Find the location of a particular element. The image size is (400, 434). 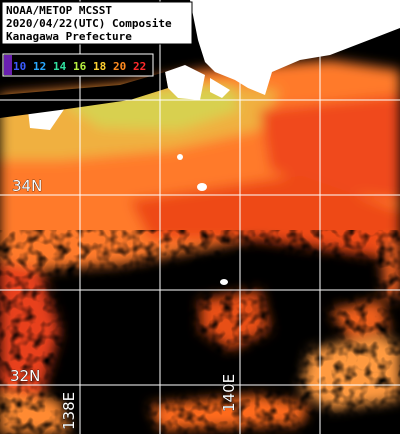

header-line: Kanagawa Prefecture is located at coordinates (69, 36).